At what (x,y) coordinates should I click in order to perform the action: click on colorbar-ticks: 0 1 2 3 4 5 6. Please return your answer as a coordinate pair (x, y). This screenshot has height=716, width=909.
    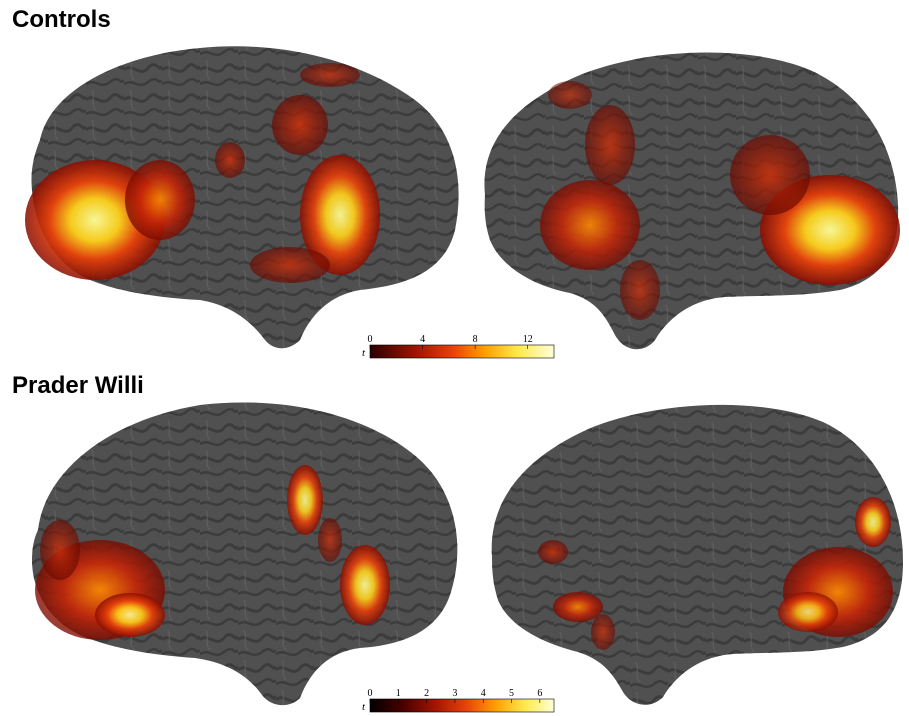
    Looking at the image, I should click on (455, 695).